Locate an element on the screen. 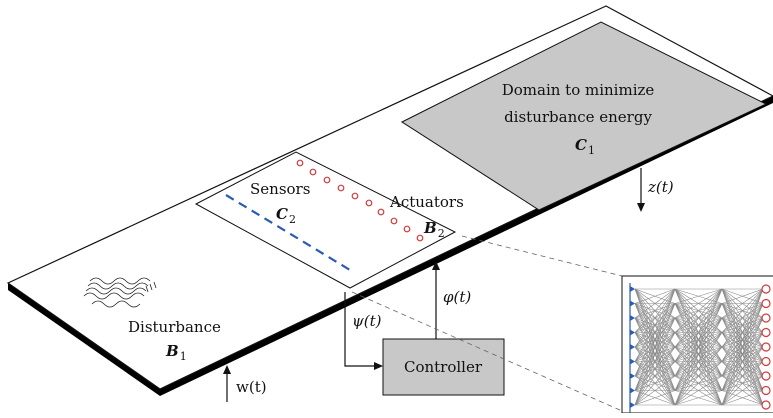 This screenshot has width=773, height=418. w-signal-label: w(t) is located at coordinates (251, 387).